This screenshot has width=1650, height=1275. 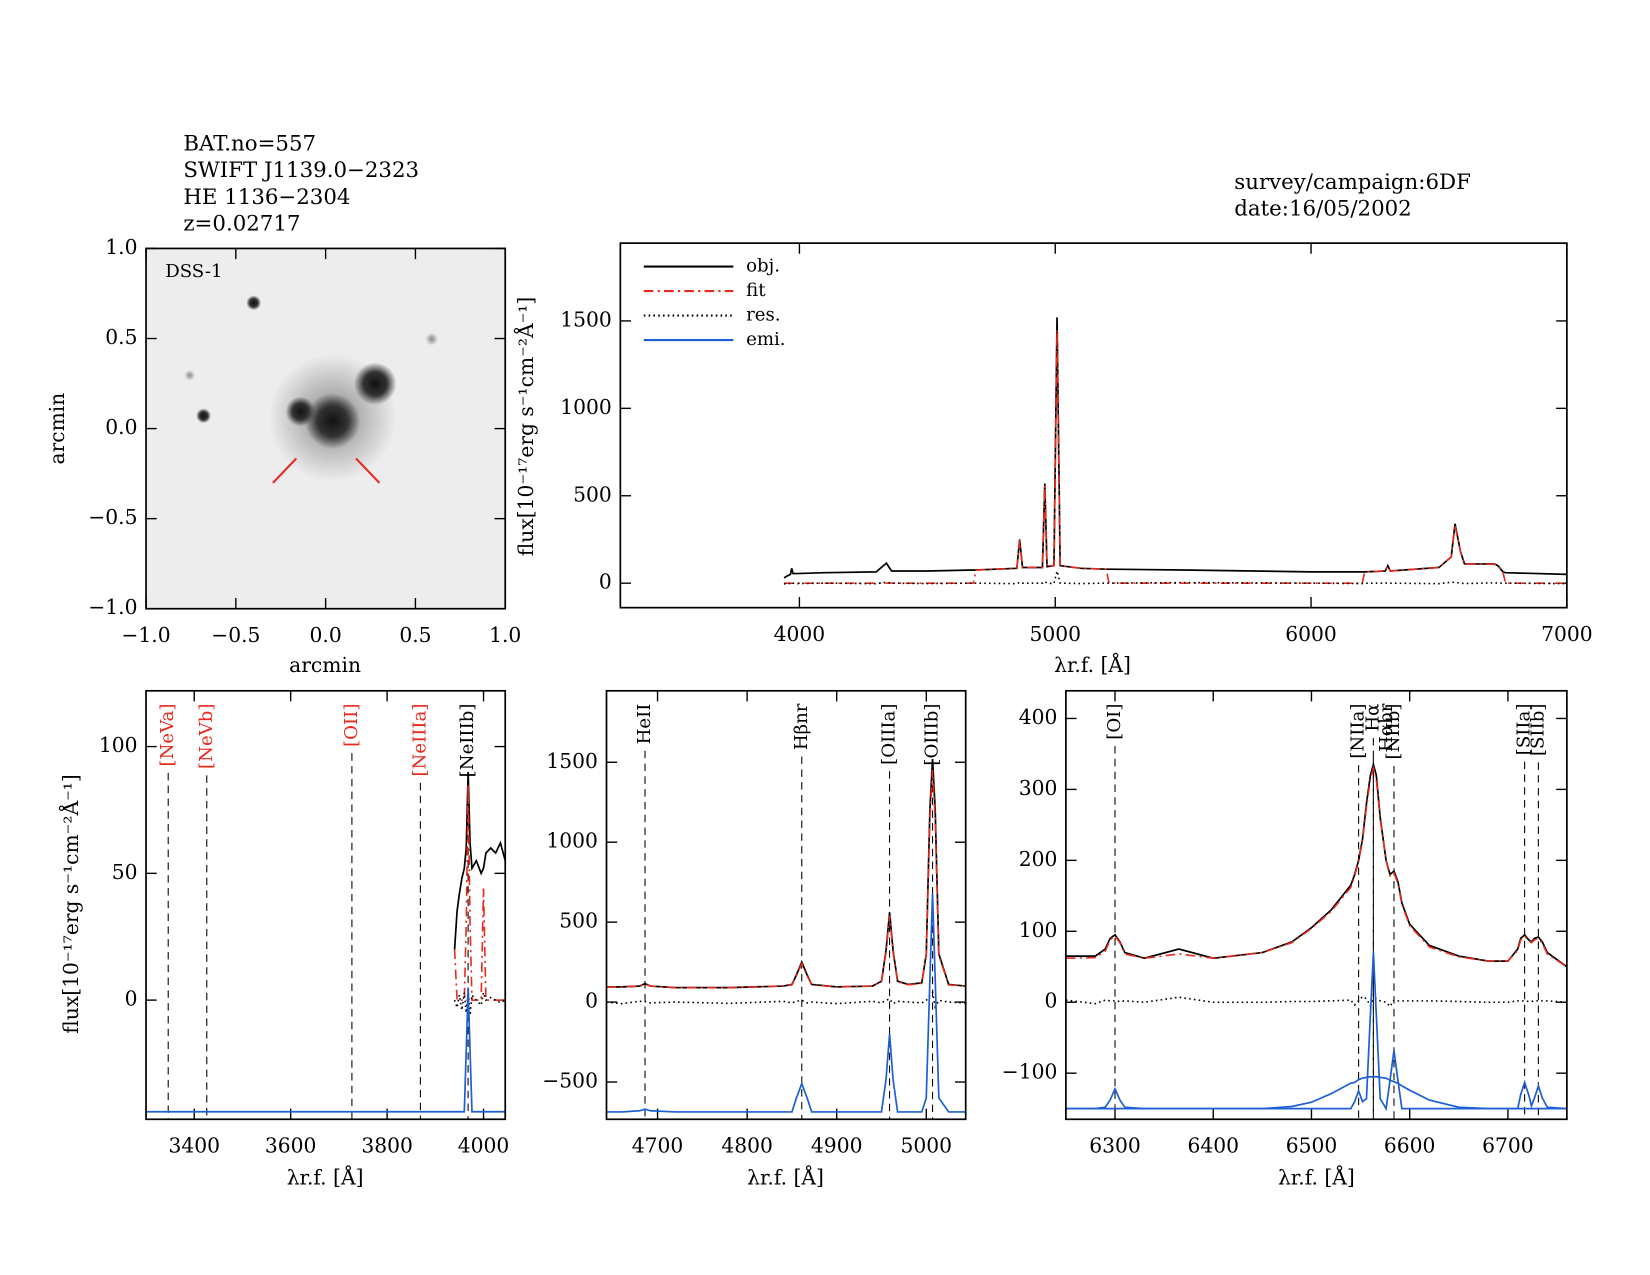 I want to click on line-label: Hαbr, so click(x=1386, y=727).